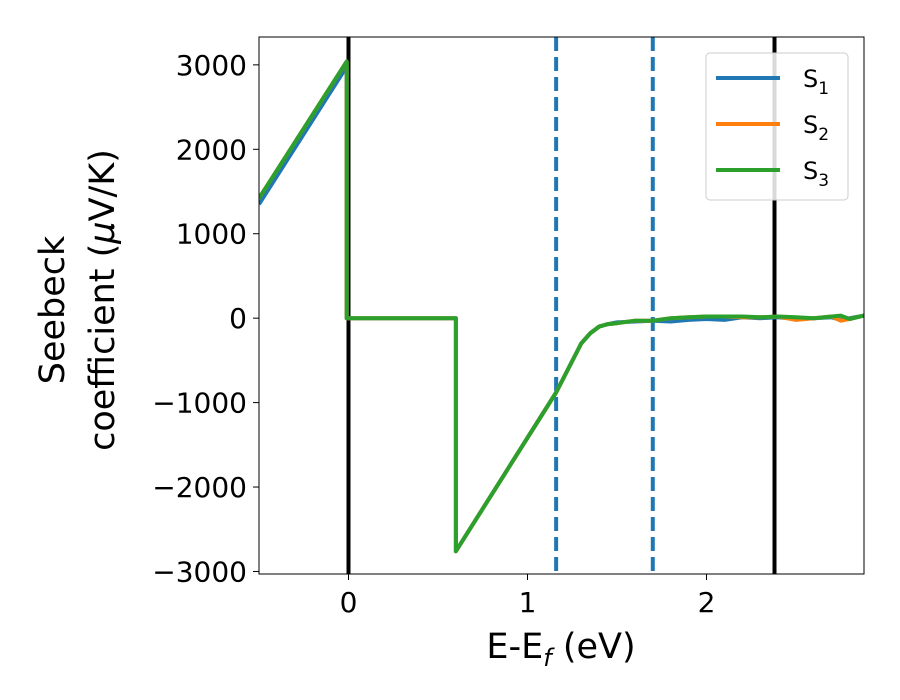 The image size is (900, 700). Describe the element at coordinates (816, 128) in the screenshot. I see `legend-label-s2: S2` at that location.